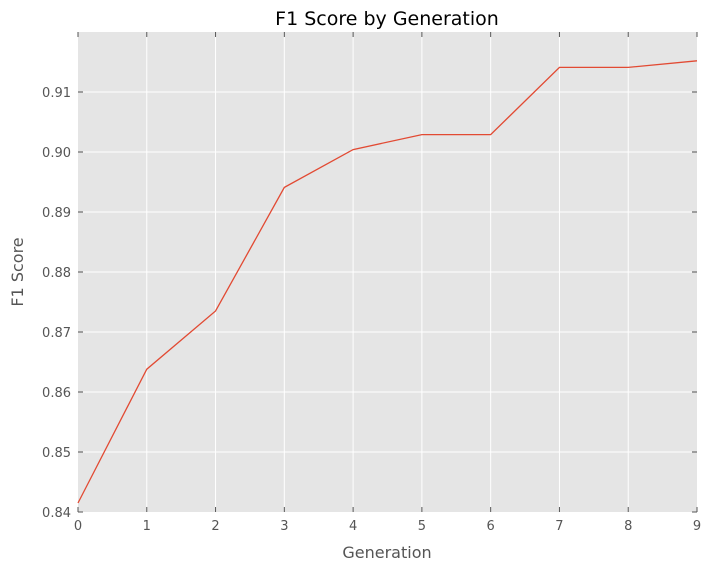 The height and width of the screenshot is (572, 711). What do you see at coordinates (353, 526) in the screenshot?
I see `x-tick-label: 4` at bounding box center [353, 526].